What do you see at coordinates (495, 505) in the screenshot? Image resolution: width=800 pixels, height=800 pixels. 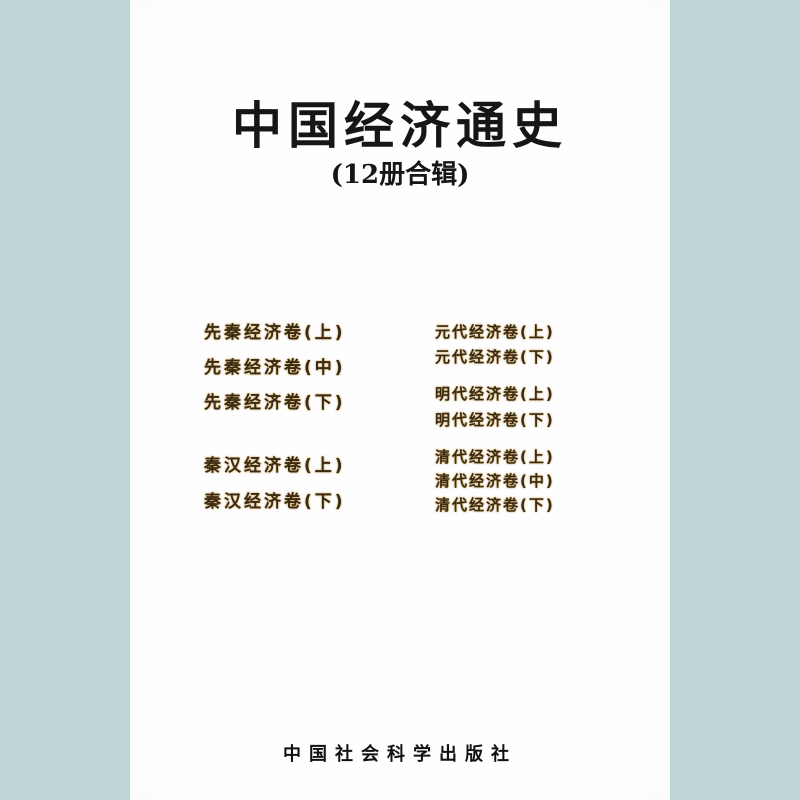 I see `right-volume-7: 清代经济卷(下)` at bounding box center [495, 505].